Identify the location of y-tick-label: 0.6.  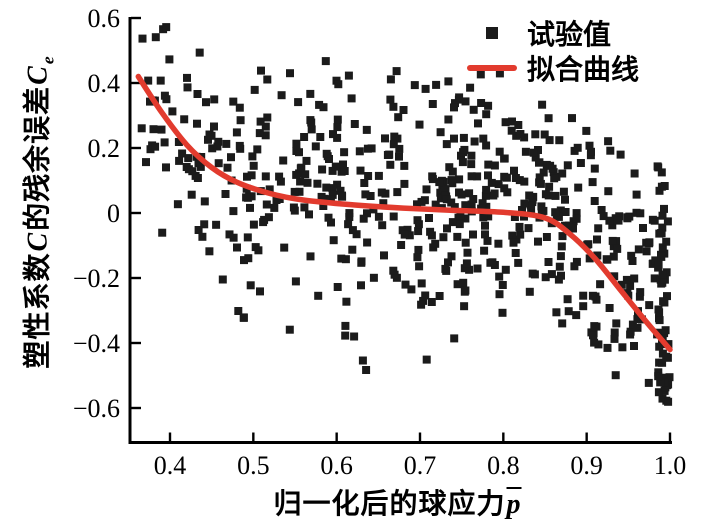
(104, 18).